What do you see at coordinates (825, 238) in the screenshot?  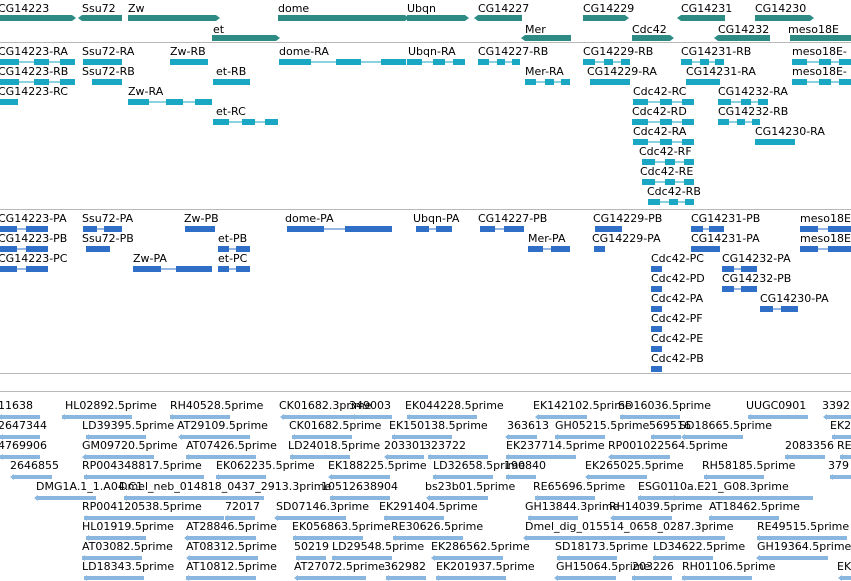 I see `protein-transcript-label: meso18E` at bounding box center [825, 238].